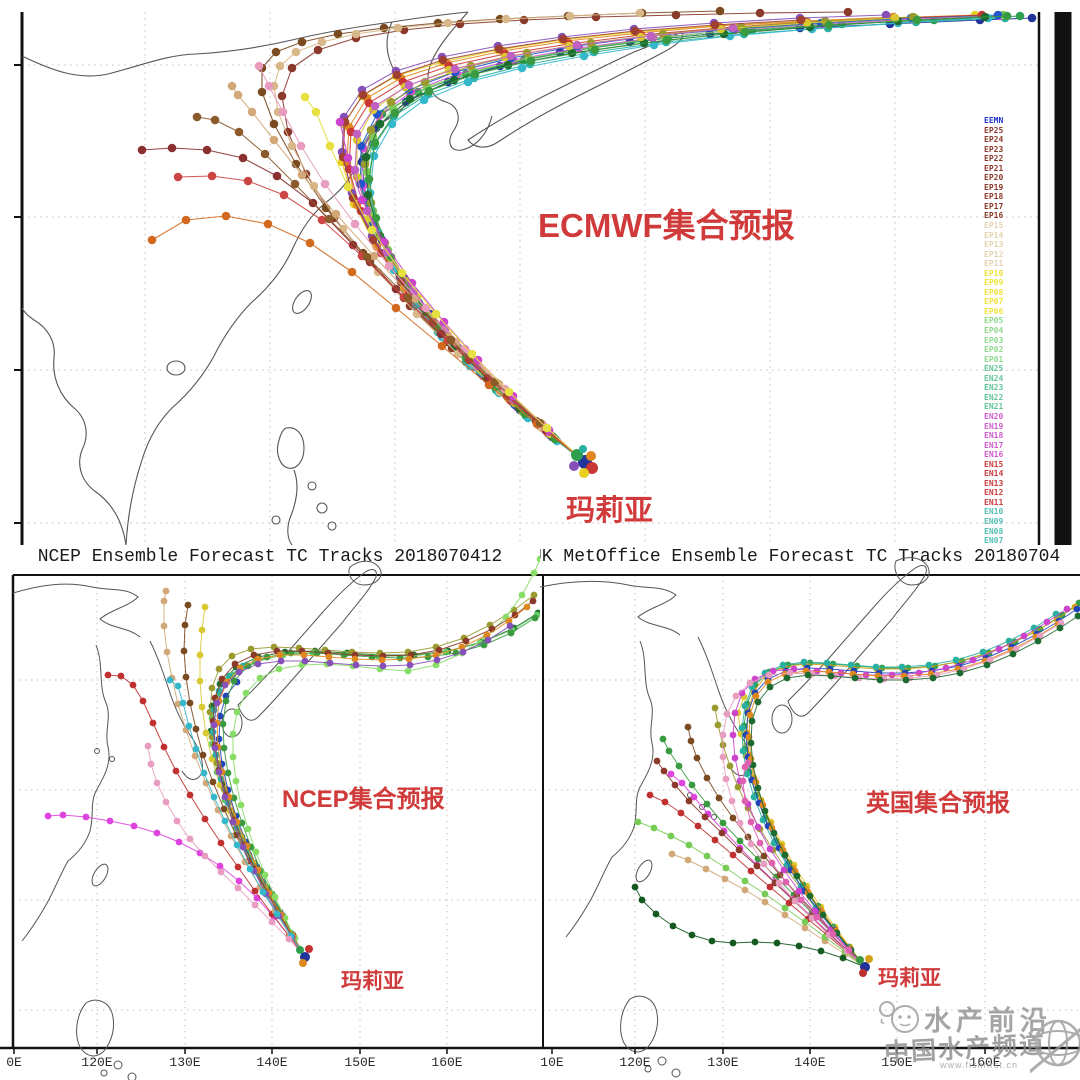 This screenshot has width=1080, height=1080. Describe the element at coordinates (994, 159) in the screenshot. I see `legend-item: EP22` at that location.